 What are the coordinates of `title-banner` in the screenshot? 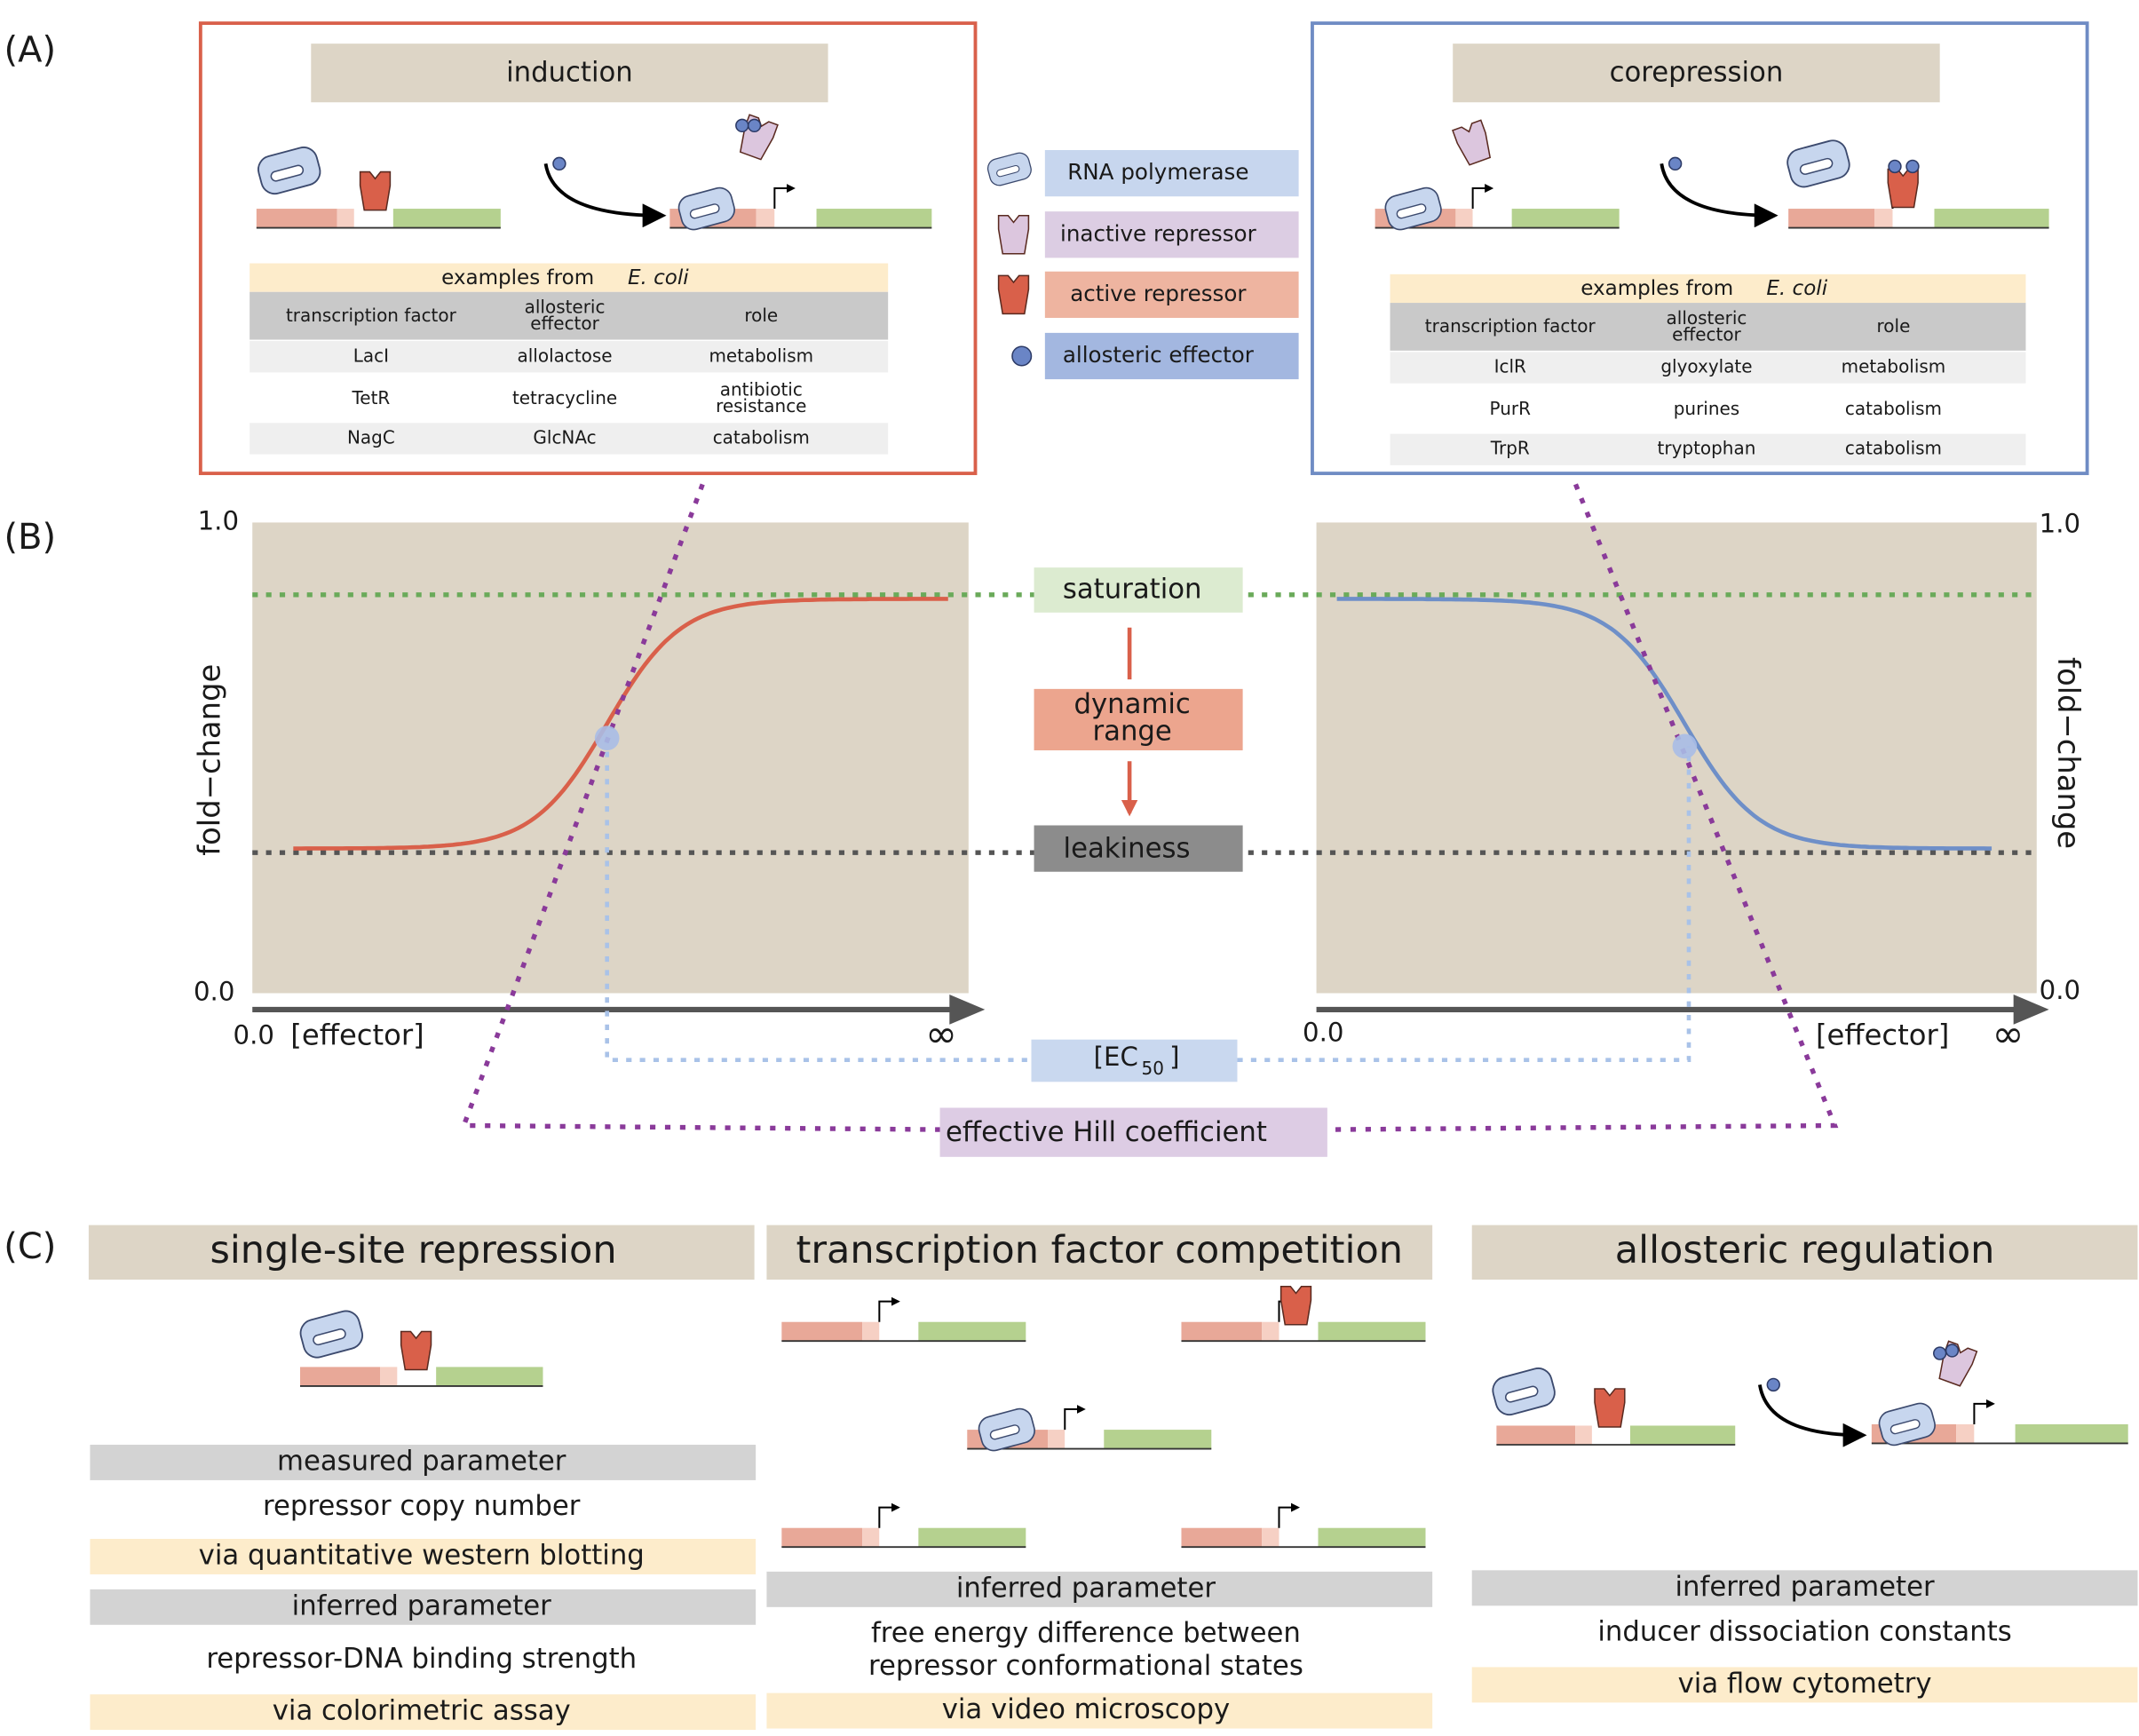 It's located at (1696, 73).